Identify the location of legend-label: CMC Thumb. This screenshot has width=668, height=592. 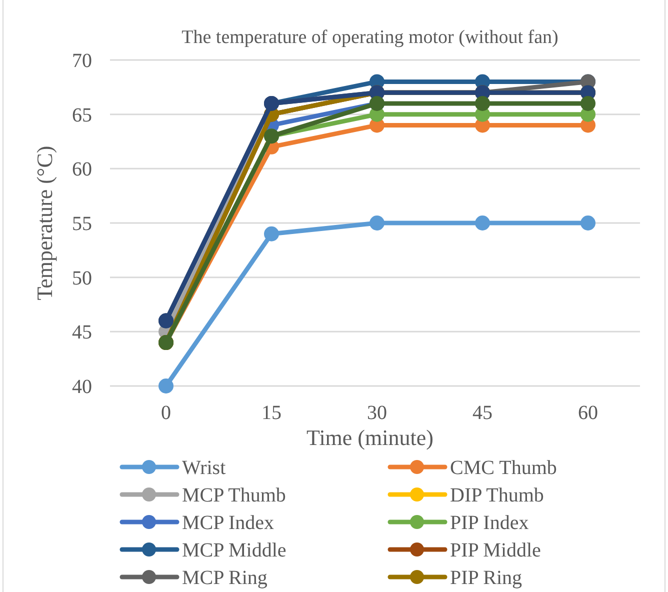
(503, 468).